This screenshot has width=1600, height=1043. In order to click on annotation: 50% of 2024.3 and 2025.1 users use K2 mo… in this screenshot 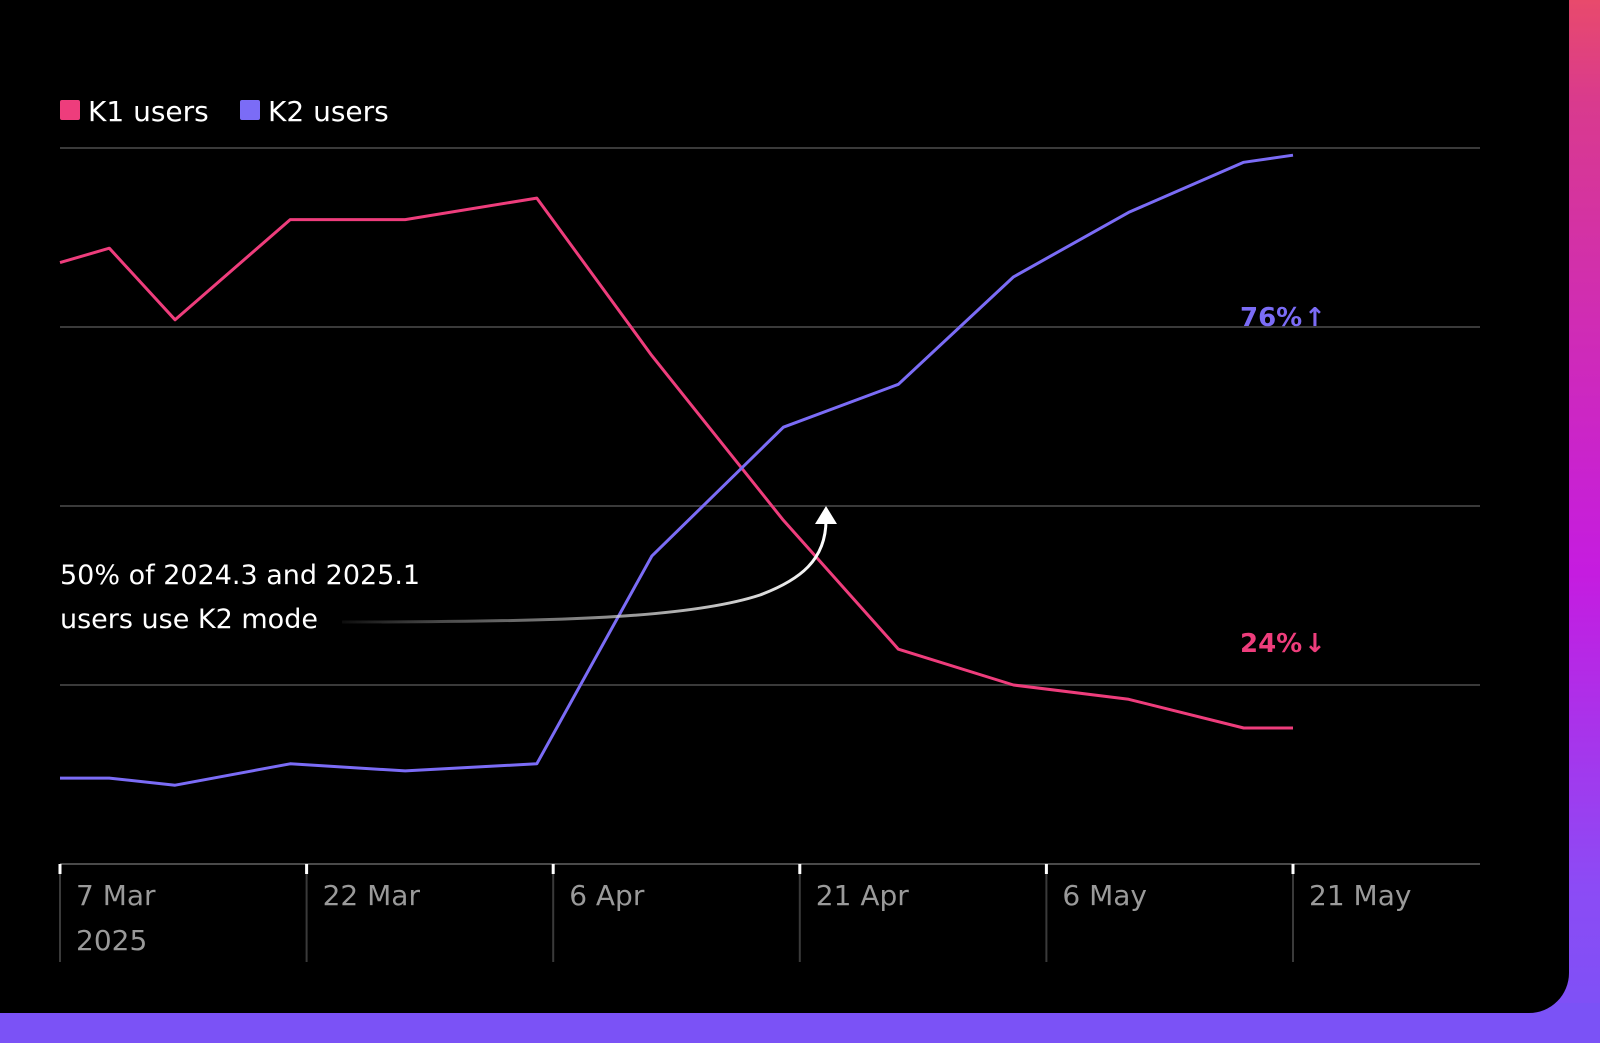, I will do `click(448, 570)`.